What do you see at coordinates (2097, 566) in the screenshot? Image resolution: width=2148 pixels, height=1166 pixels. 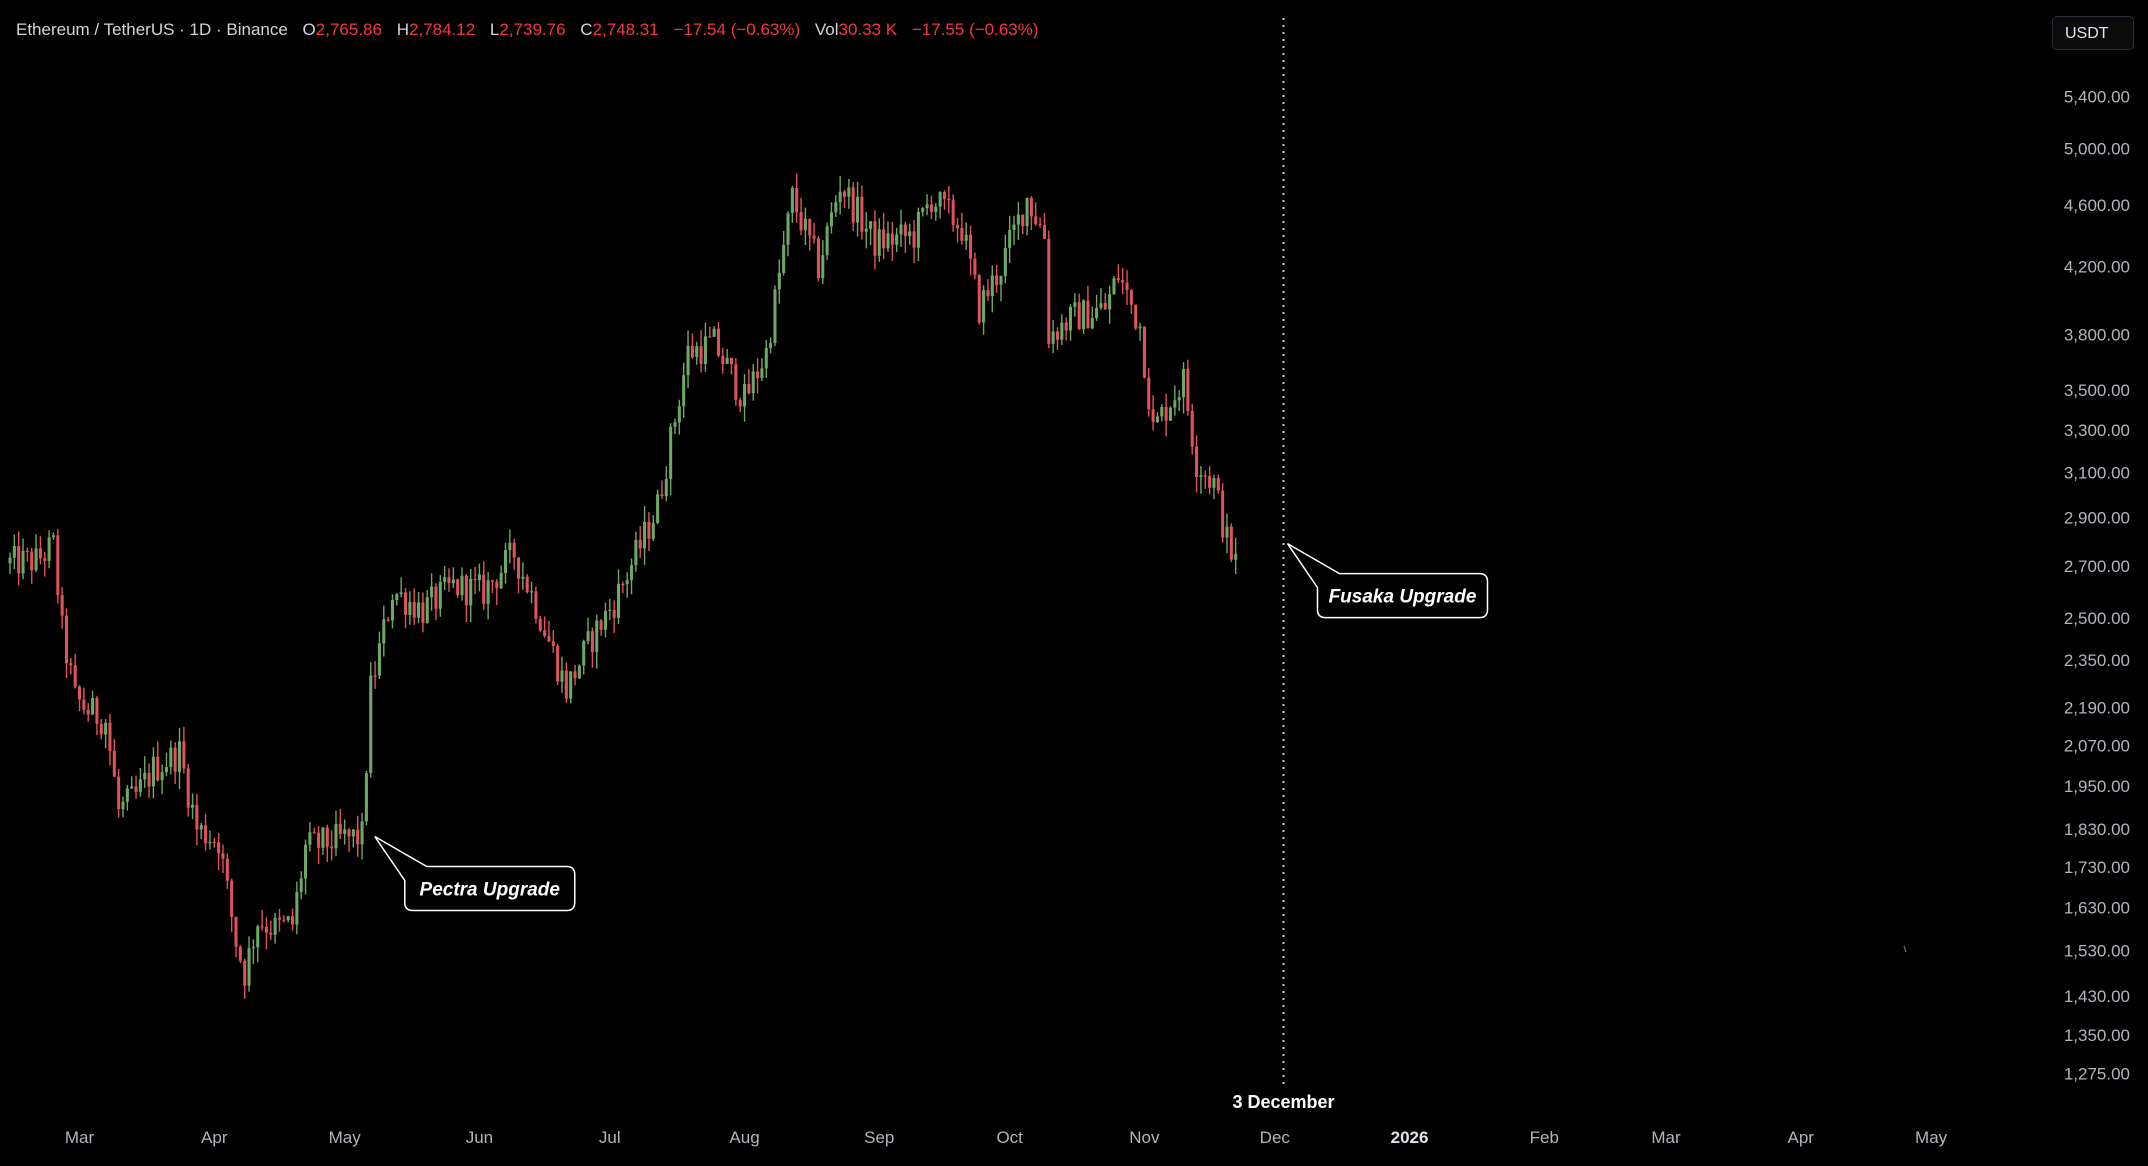 I see `price-tick-label: 2,700.00` at bounding box center [2097, 566].